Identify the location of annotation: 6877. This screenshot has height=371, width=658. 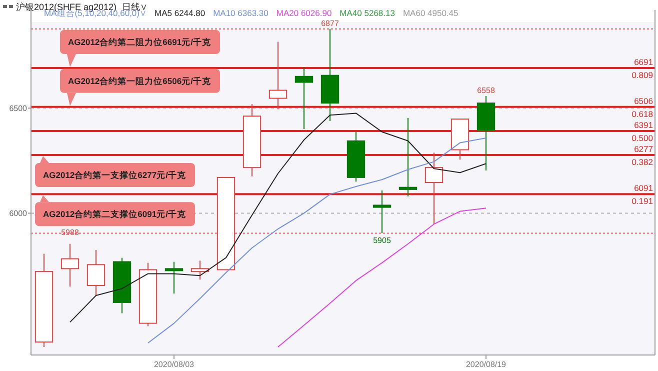
(330, 23).